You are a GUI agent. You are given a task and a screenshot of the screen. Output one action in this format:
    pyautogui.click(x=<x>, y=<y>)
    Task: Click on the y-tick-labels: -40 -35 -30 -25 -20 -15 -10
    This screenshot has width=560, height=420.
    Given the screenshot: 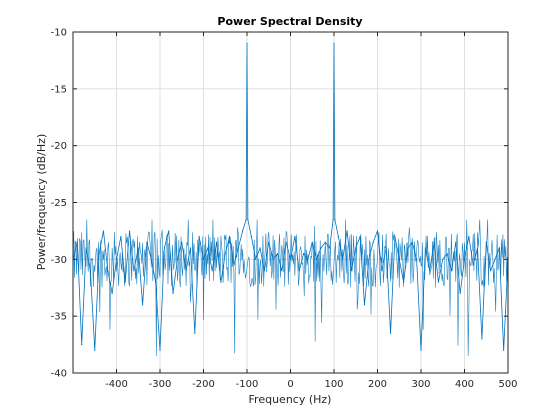 What is the action you would take?
    pyautogui.click(x=59, y=204)
    